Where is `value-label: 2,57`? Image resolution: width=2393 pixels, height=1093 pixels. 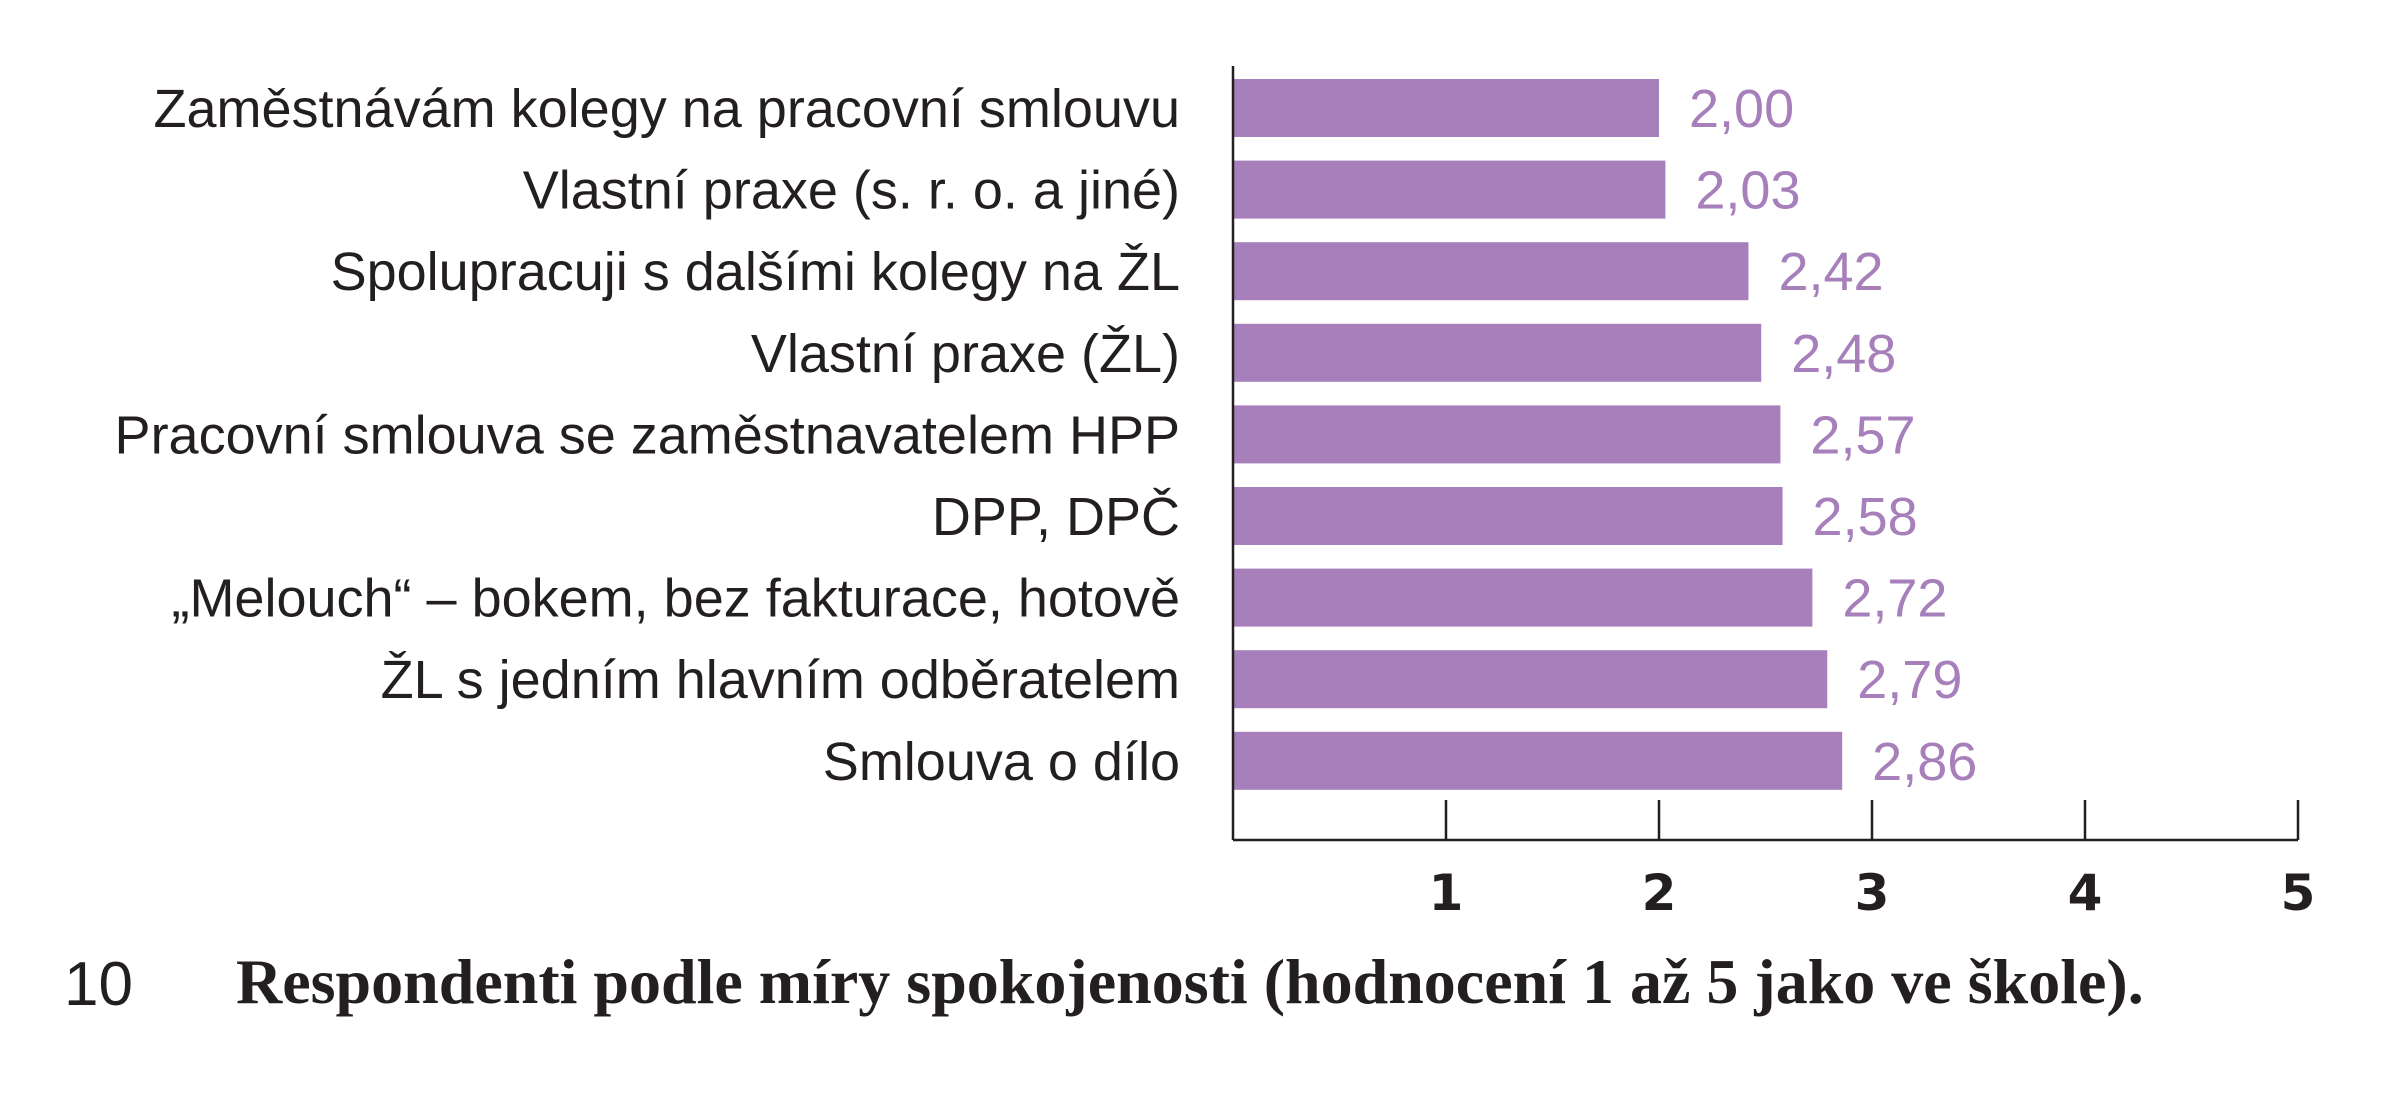 value-label: 2,57 is located at coordinates (1862, 435).